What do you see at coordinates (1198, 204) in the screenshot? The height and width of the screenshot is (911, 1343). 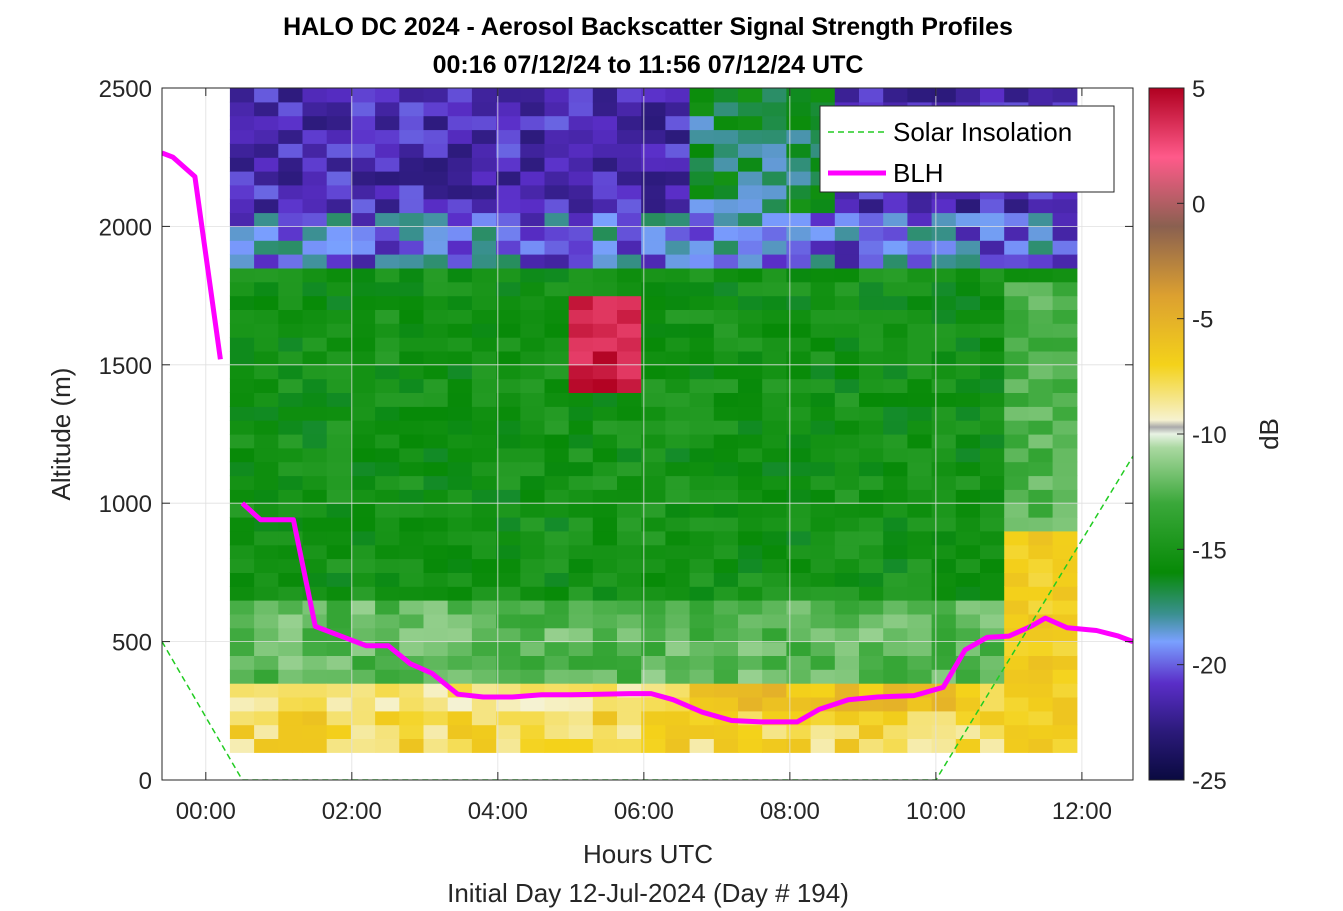 I see `colorbar-tick-label: 0` at bounding box center [1198, 204].